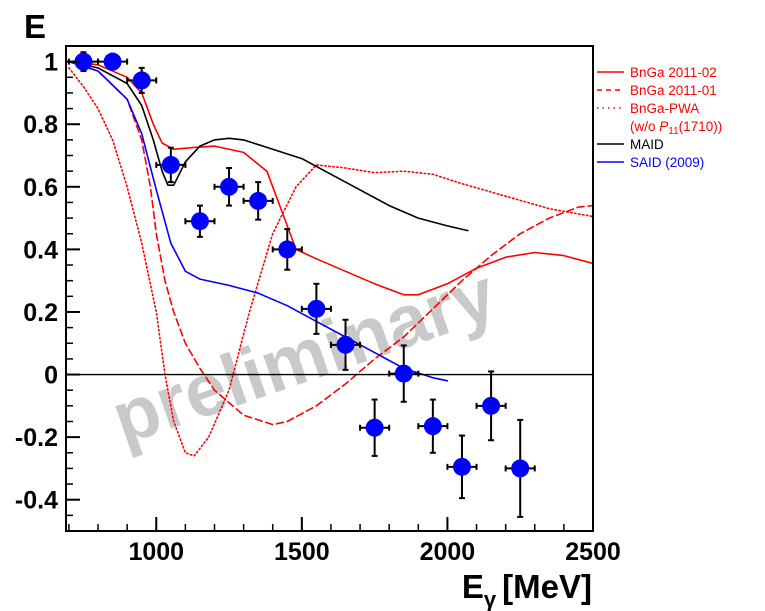 This screenshot has width=765, height=611. What do you see at coordinates (667, 162) in the screenshot?
I see `legend-label-4: SAID (2009)` at bounding box center [667, 162].